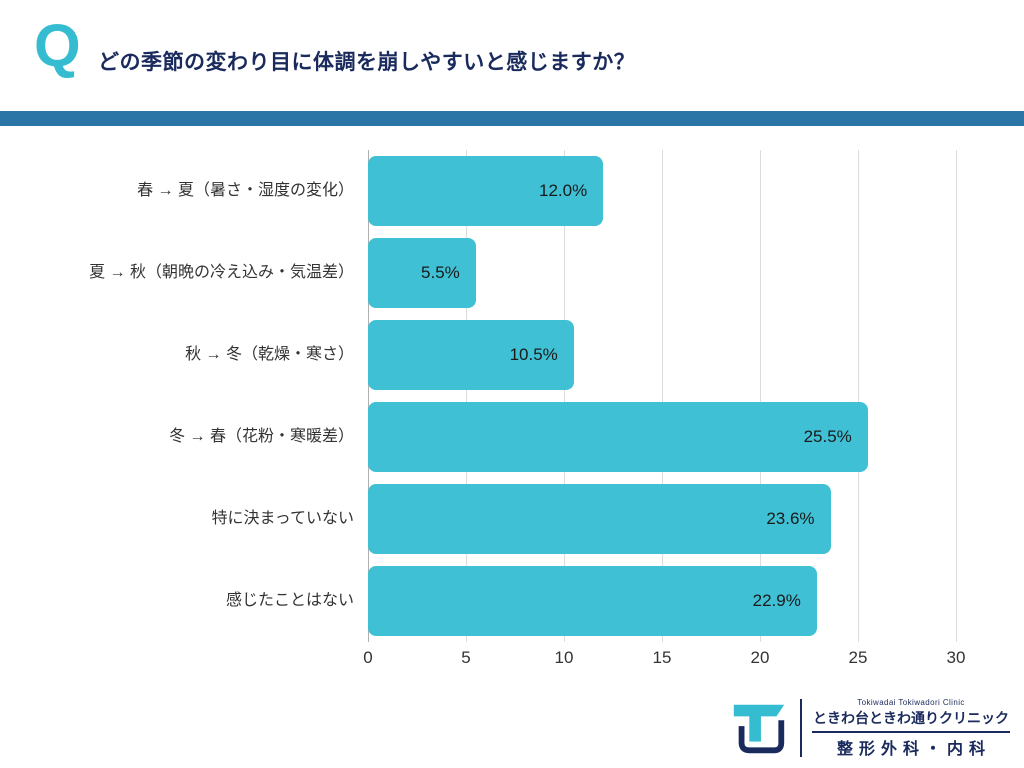 The width and height of the screenshot is (1024, 768). I want to click on x-tick: 5, so click(466, 657).